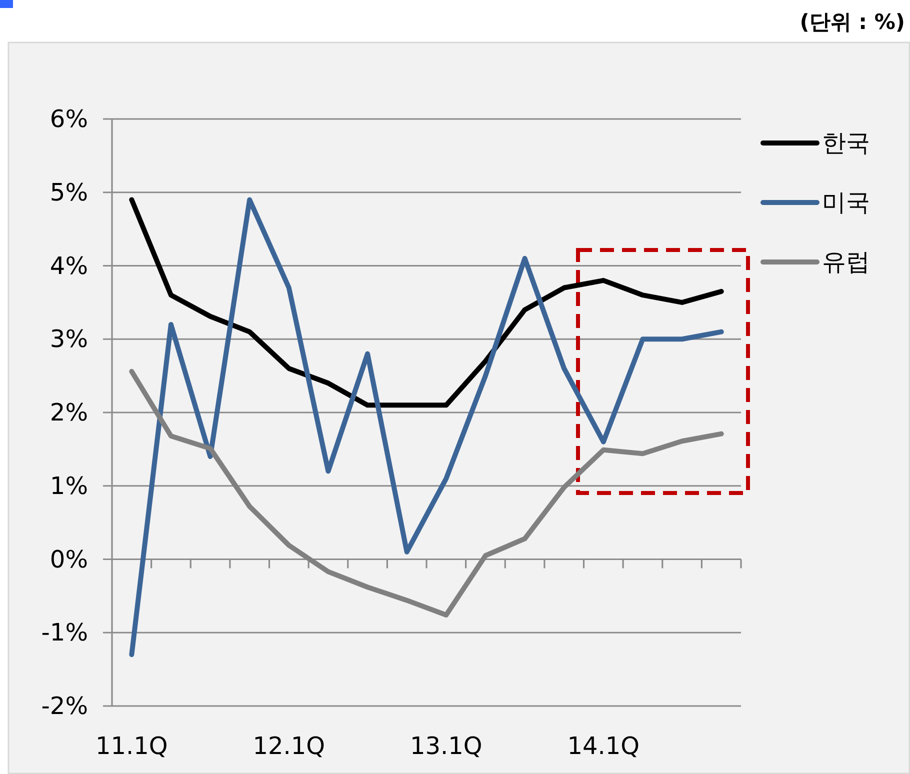 This screenshot has height=774, width=910. What do you see at coordinates (132, 746) in the screenshot?
I see `x-tick-label: 11.1Q` at bounding box center [132, 746].